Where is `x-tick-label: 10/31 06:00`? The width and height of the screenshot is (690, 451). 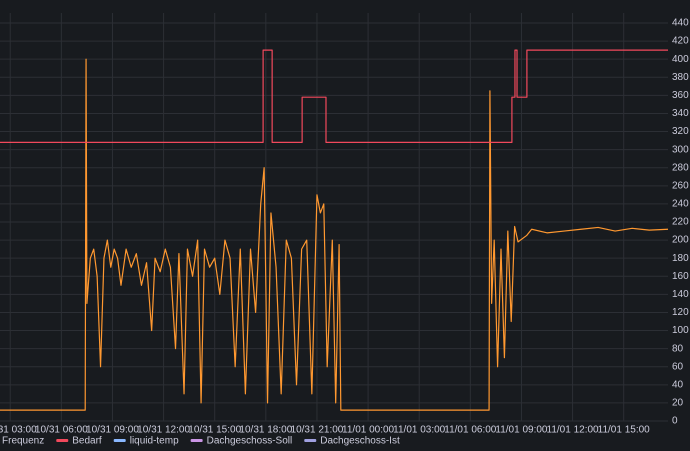
x-tick-label: 10/31 06:00 is located at coordinates (61, 430).